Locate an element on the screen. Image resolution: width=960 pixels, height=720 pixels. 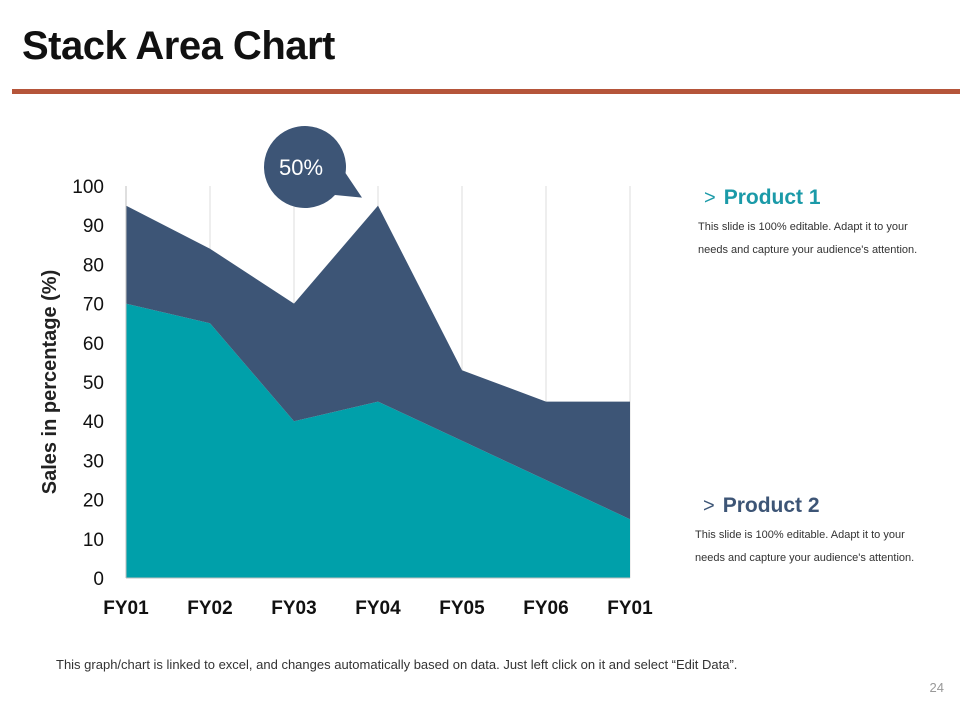
y-tick-labels: 0 10 20 30 40 50 60 70 80 90 100 is located at coordinates (88, 383).